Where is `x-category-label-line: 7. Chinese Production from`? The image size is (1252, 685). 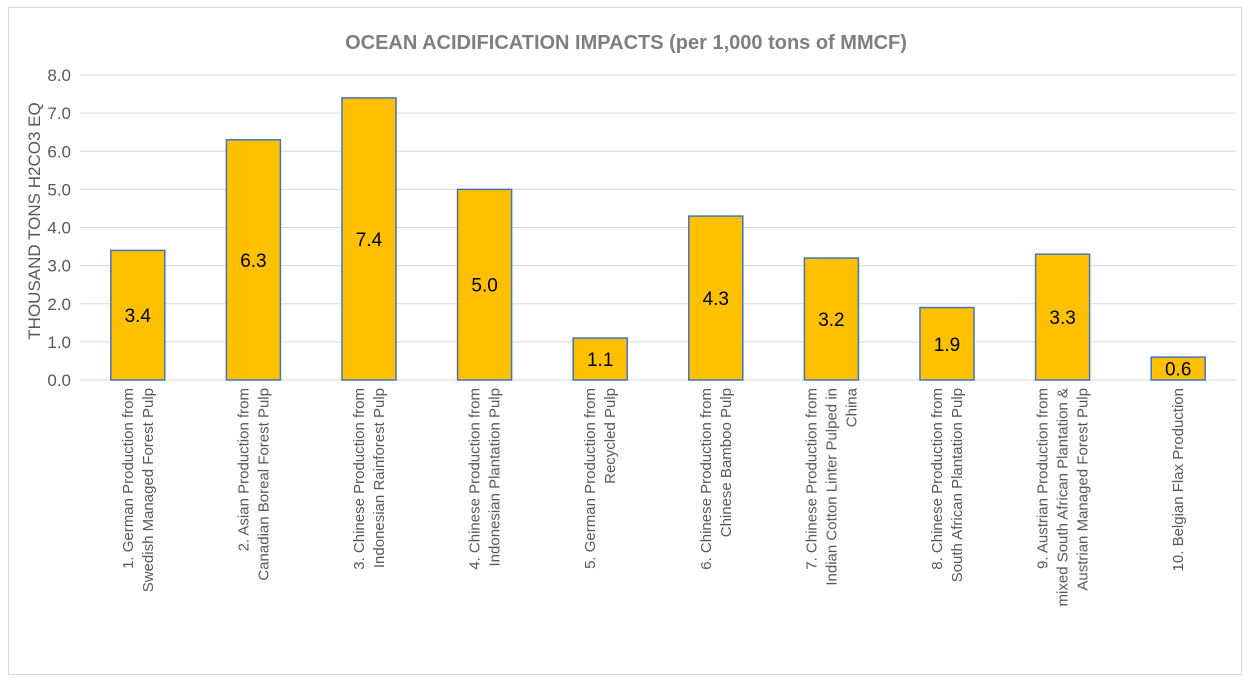
x-category-label-line: 7. Chinese Production from is located at coordinates (811, 479).